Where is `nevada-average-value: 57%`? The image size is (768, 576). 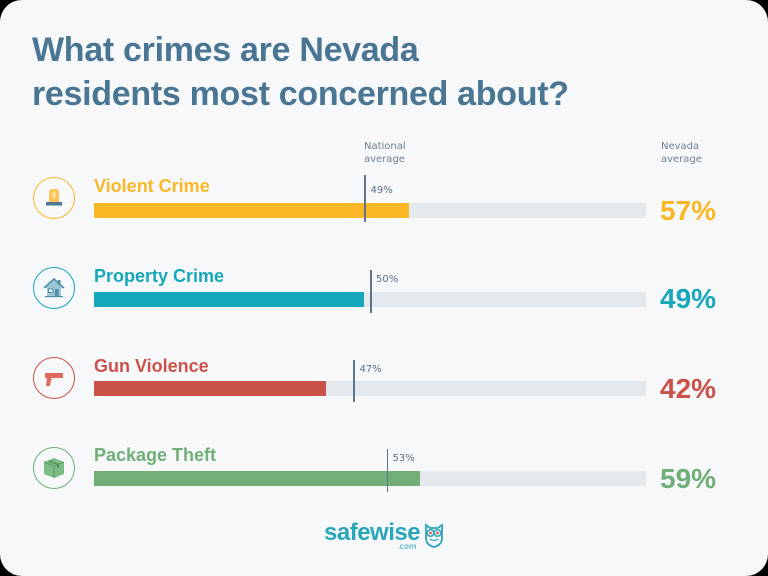
nevada-average-value: 57% is located at coordinates (688, 210).